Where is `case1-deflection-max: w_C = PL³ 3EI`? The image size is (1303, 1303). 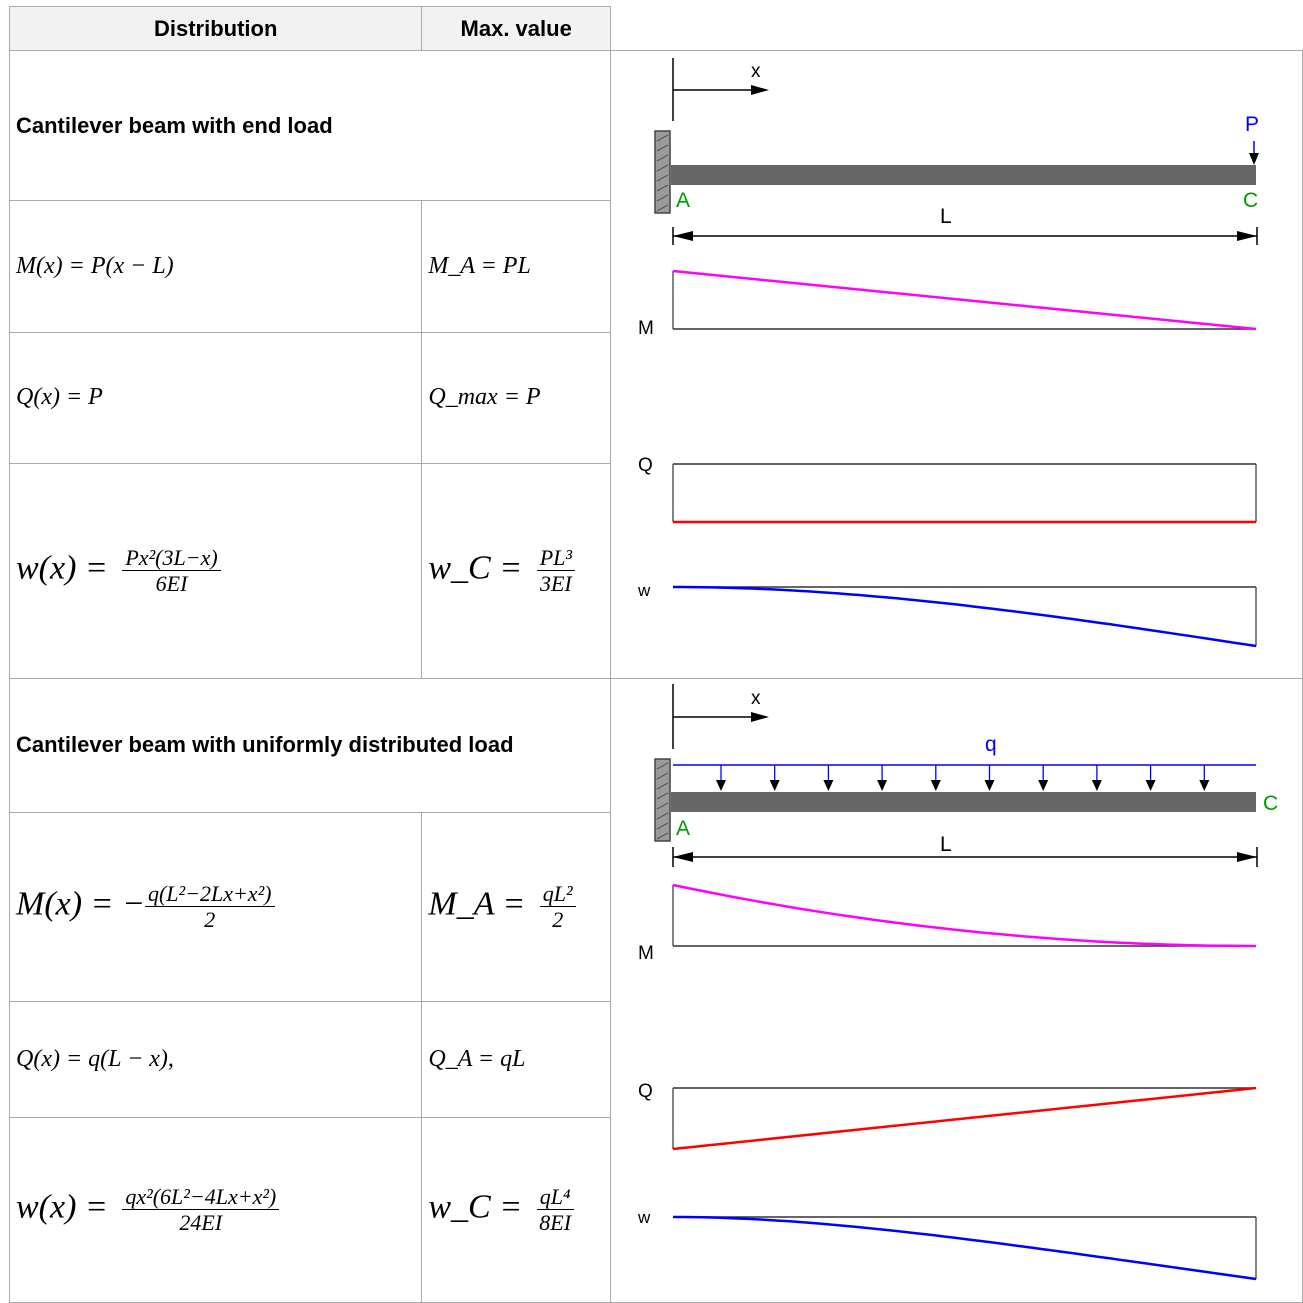
case1-deflection-max: w_C = PL³ 3EI is located at coordinates (516, 571).